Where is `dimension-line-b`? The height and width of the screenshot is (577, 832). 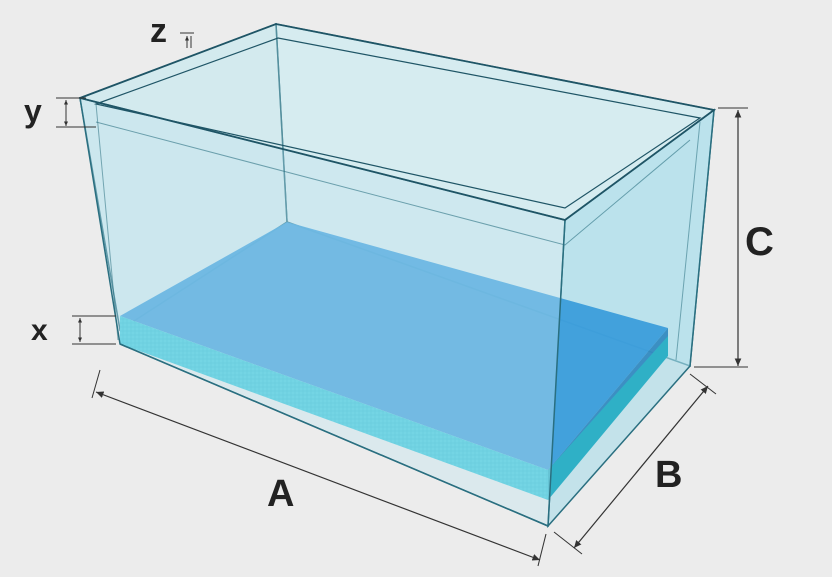
dimension-line-b is located at coordinates (641, 467).